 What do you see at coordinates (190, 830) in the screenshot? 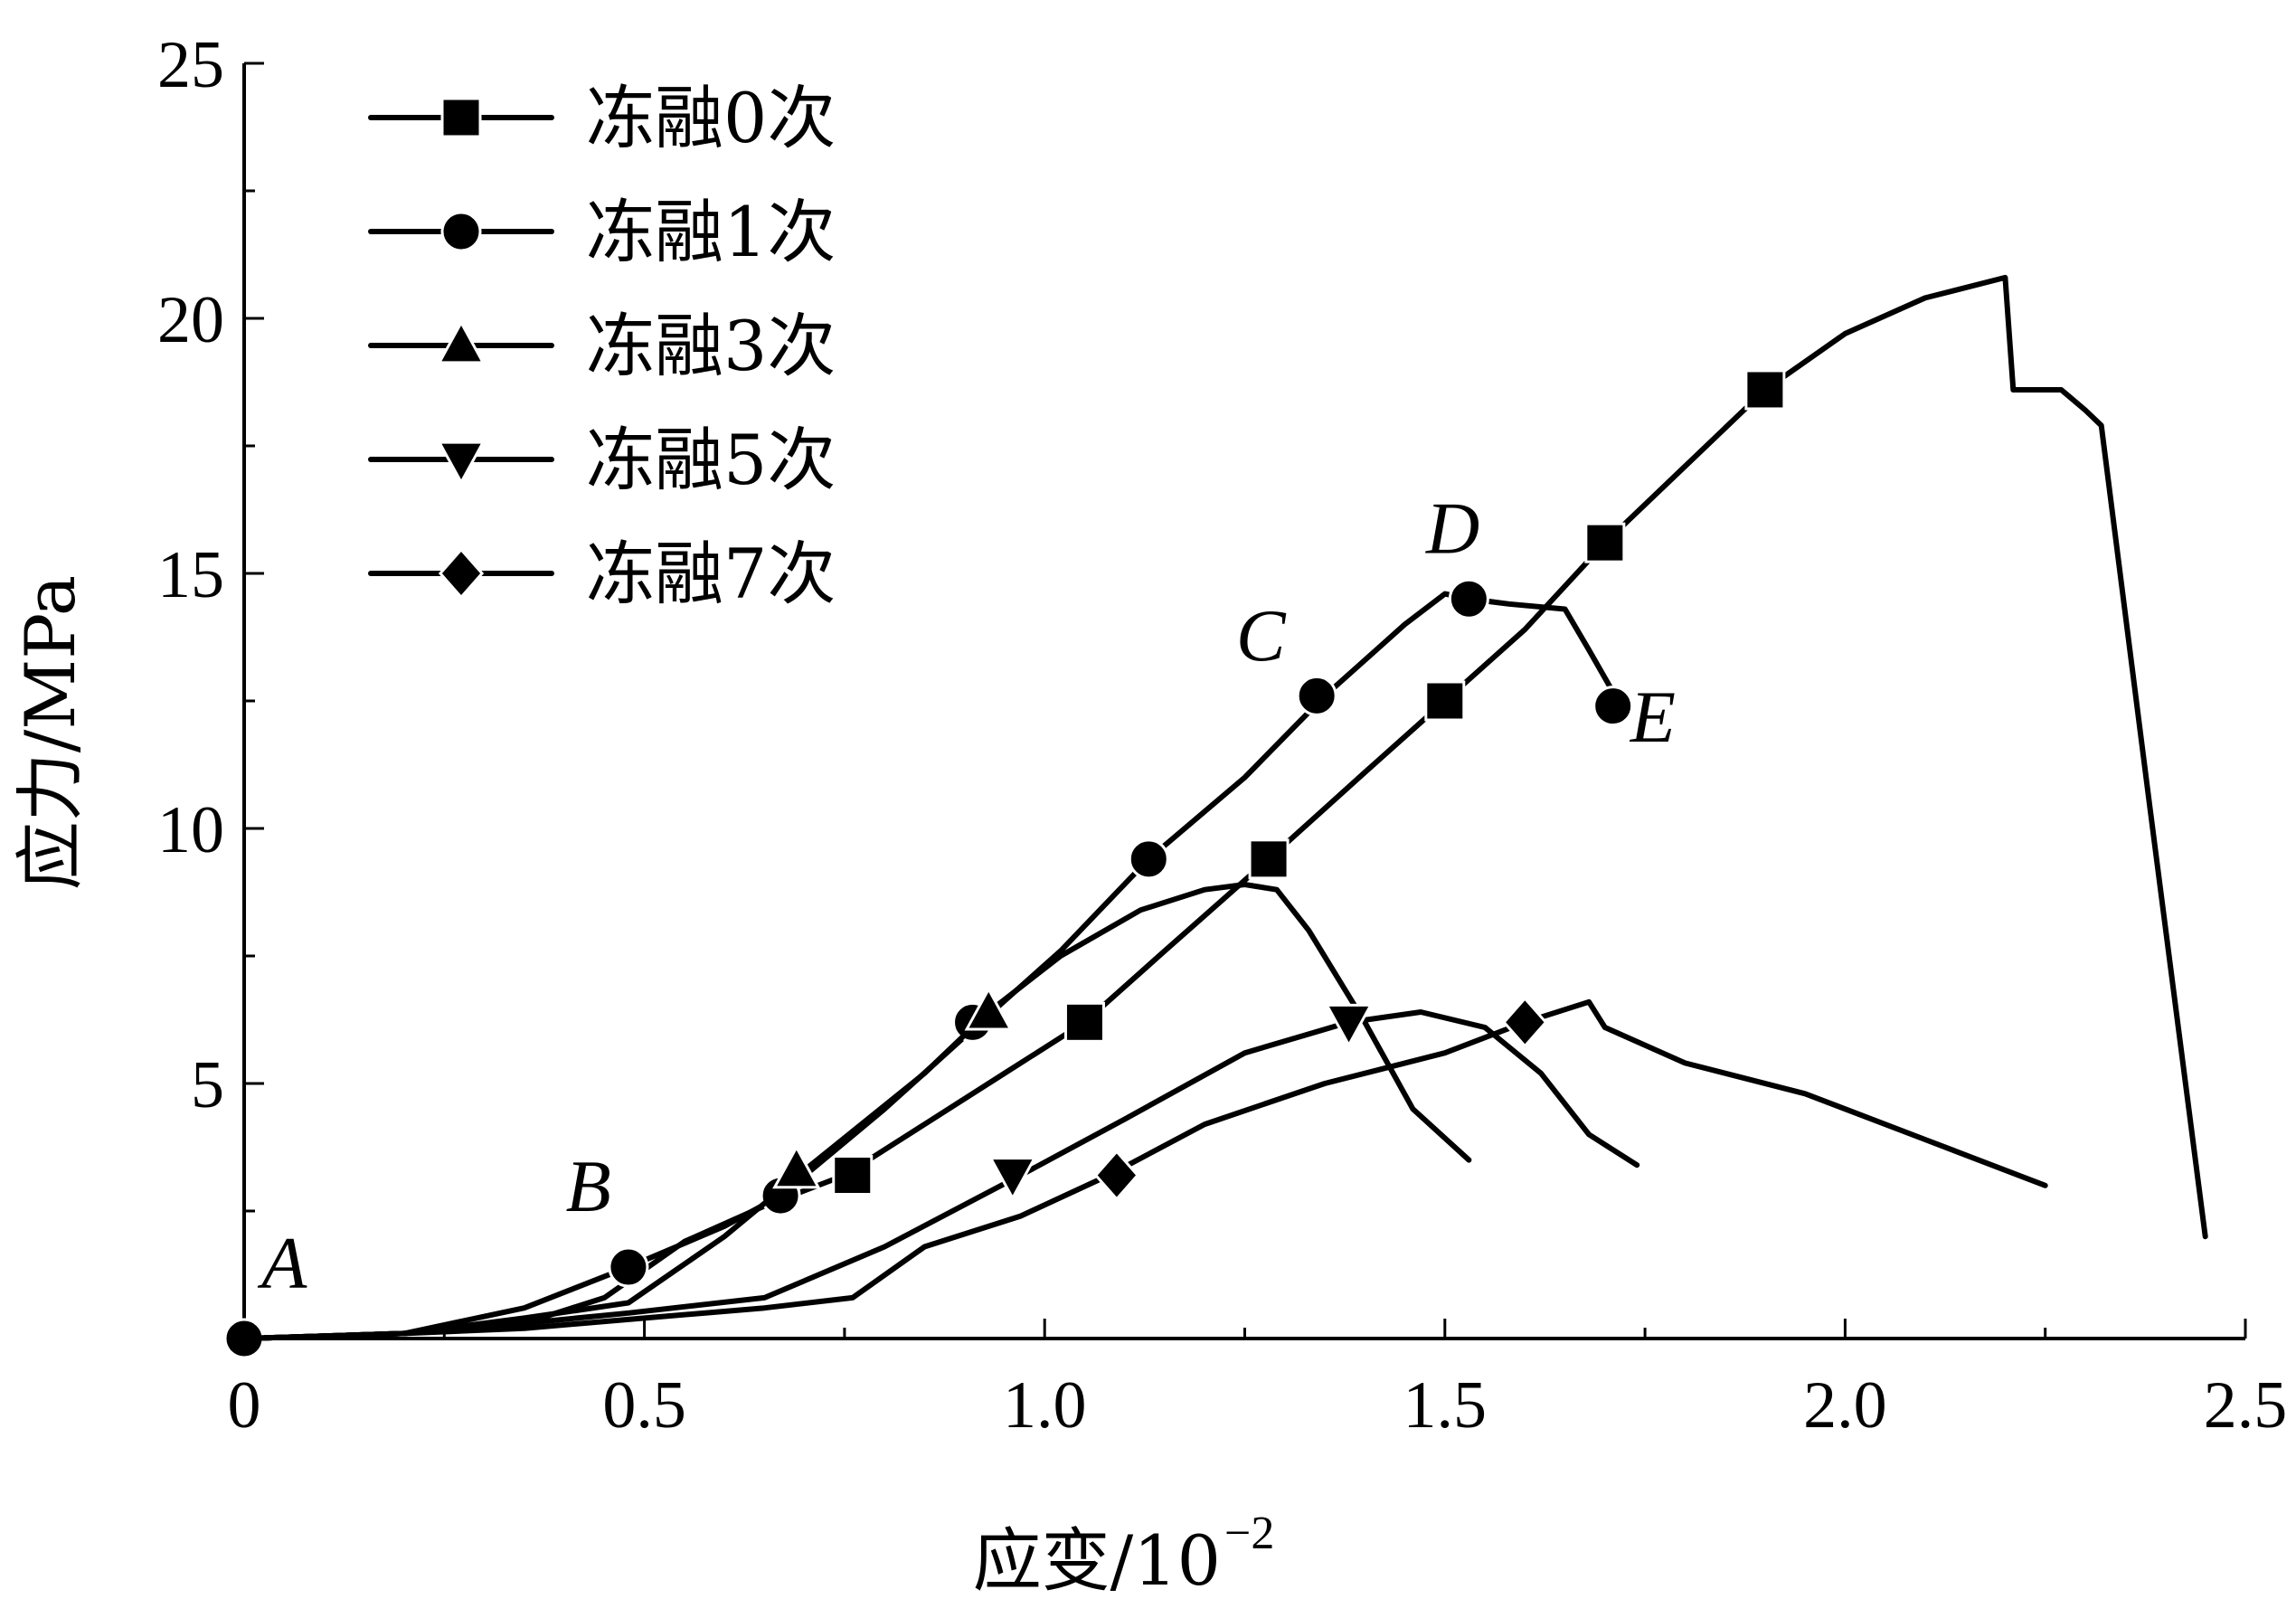
I see `y-tick-label: 10` at bounding box center [190, 830].